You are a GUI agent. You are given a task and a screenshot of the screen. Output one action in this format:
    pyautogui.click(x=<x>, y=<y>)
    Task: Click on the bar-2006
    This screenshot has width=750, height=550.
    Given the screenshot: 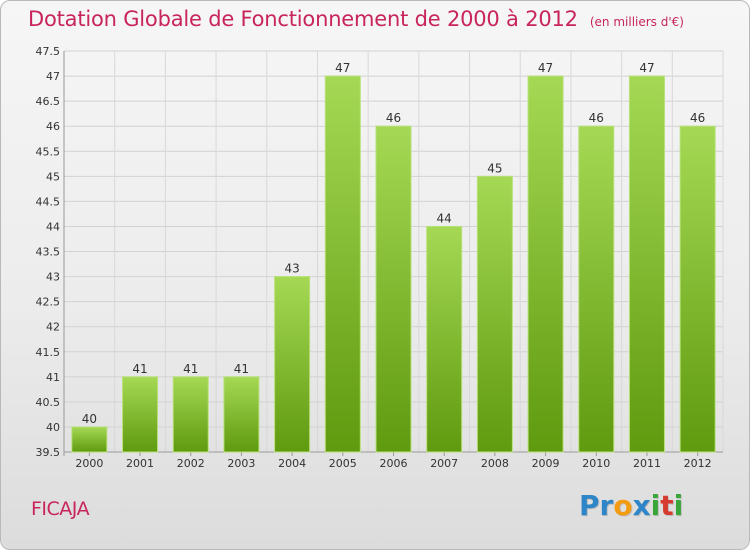 What is the action you would take?
    pyautogui.click(x=393, y=289)
    